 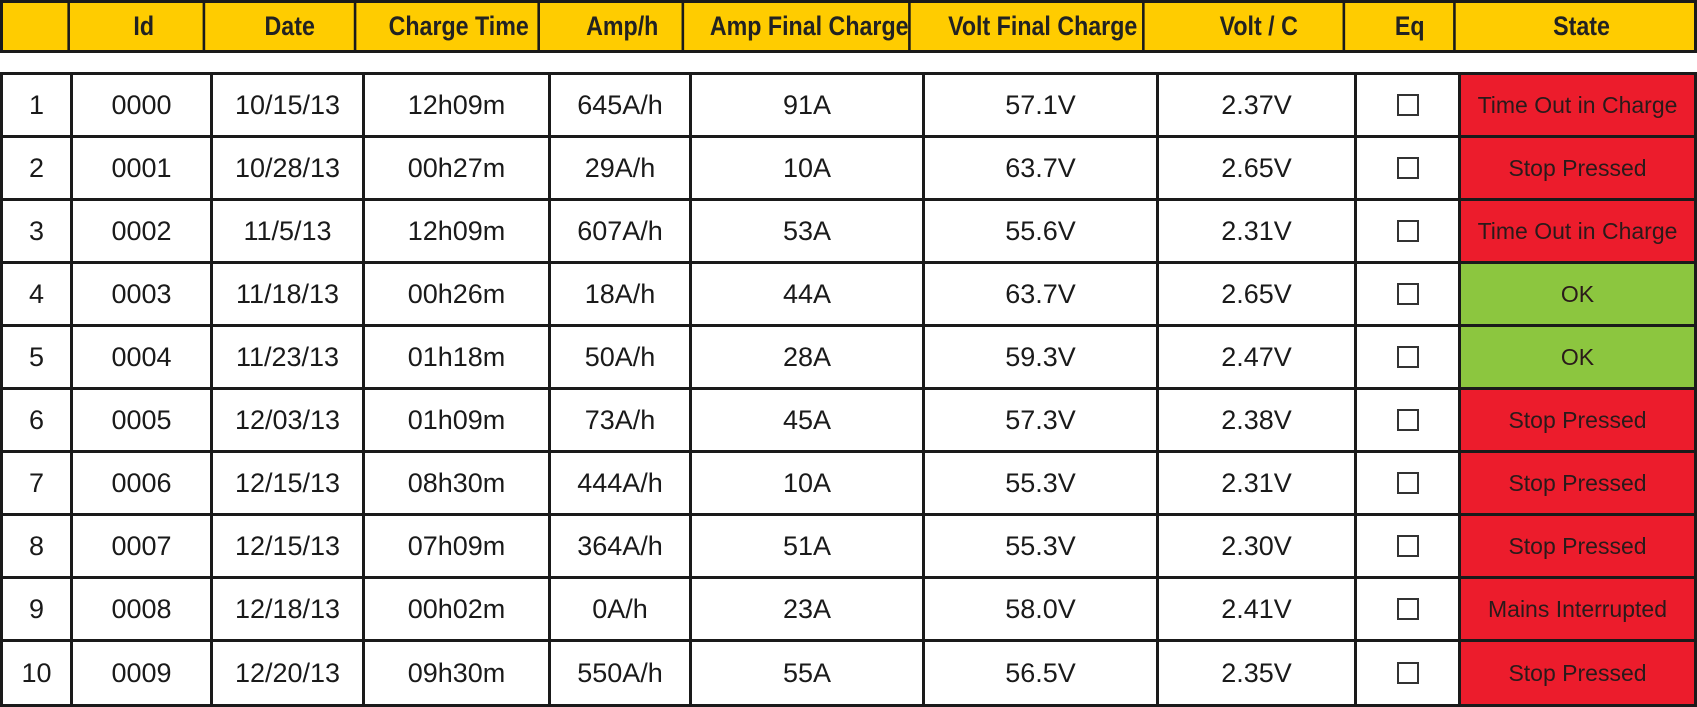 What do you see at coordinates (621, 231) in the screenshot?
I see `cell-amph: 607A/h` at bounding box center [621, 231].